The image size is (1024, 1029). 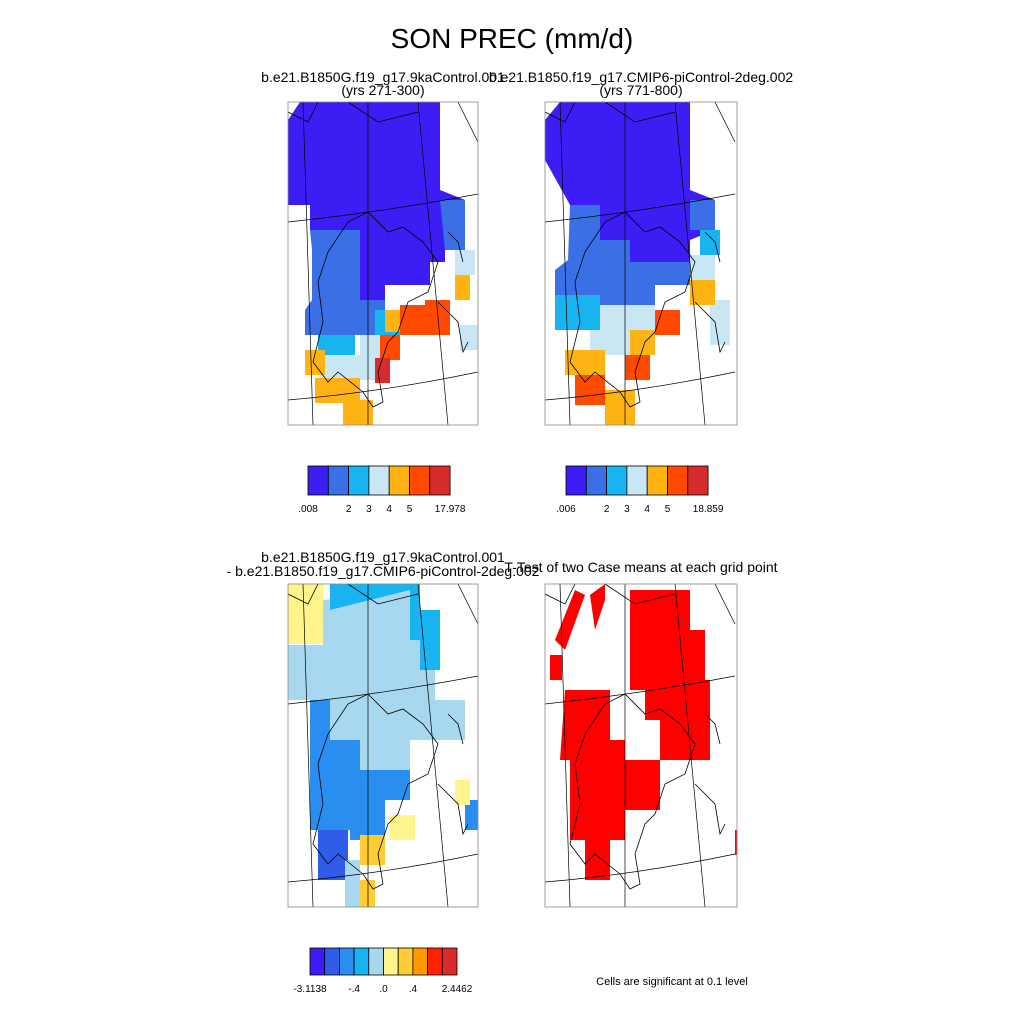 I want to click on panel-subtitle: (yrs 771-800), so click(x=640, y=90).